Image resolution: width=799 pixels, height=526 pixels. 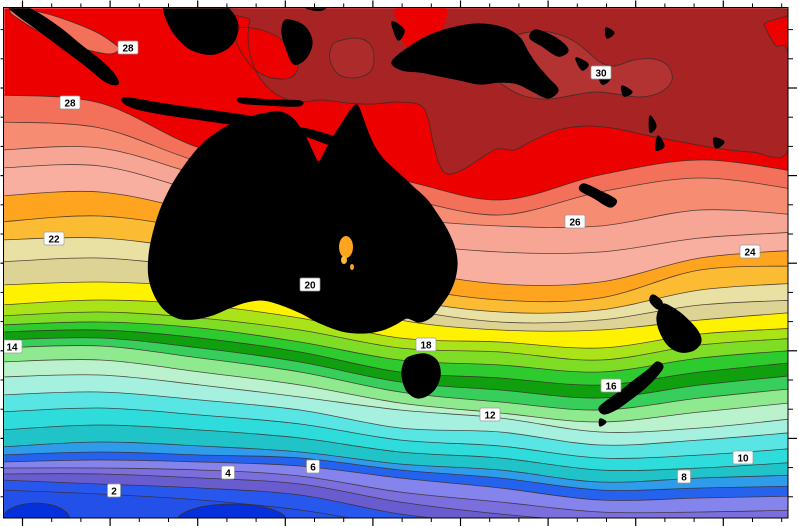 I want to click on contour-label-18: 18, so click(x=426, y=344).